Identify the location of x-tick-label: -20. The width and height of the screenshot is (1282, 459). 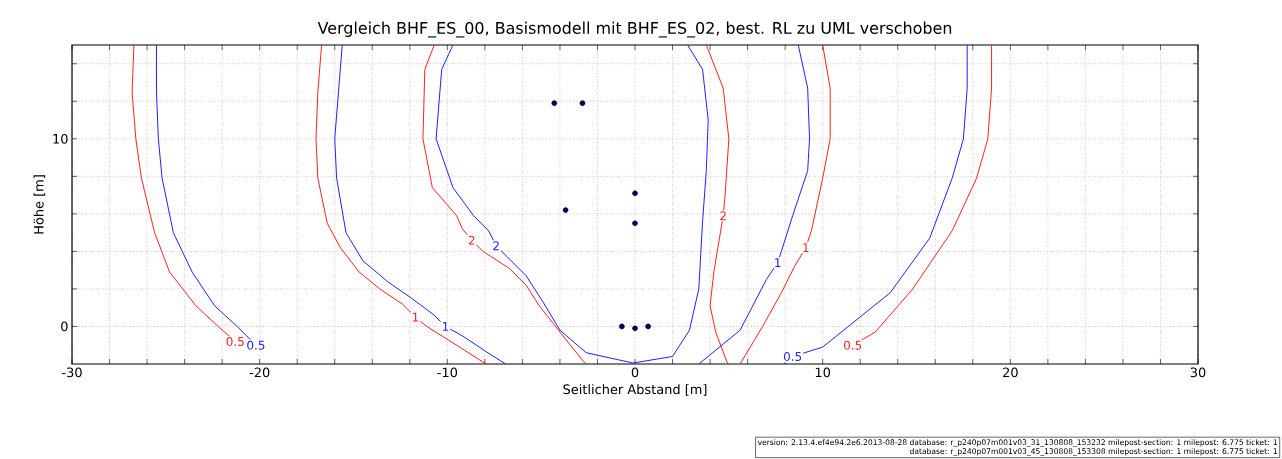
(259, 372).